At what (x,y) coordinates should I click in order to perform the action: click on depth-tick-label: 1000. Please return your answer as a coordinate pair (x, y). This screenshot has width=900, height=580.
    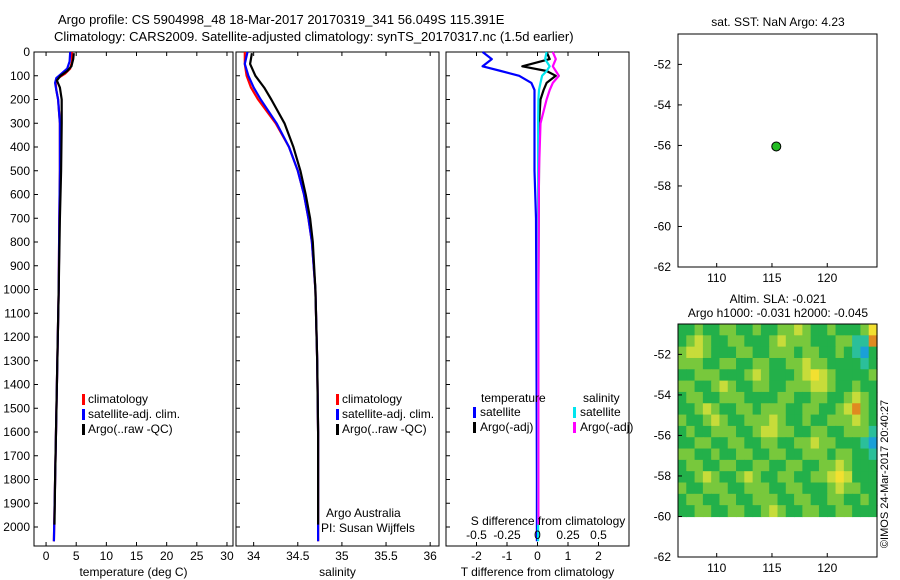
    Looking at the image, I should click on (16, 290).